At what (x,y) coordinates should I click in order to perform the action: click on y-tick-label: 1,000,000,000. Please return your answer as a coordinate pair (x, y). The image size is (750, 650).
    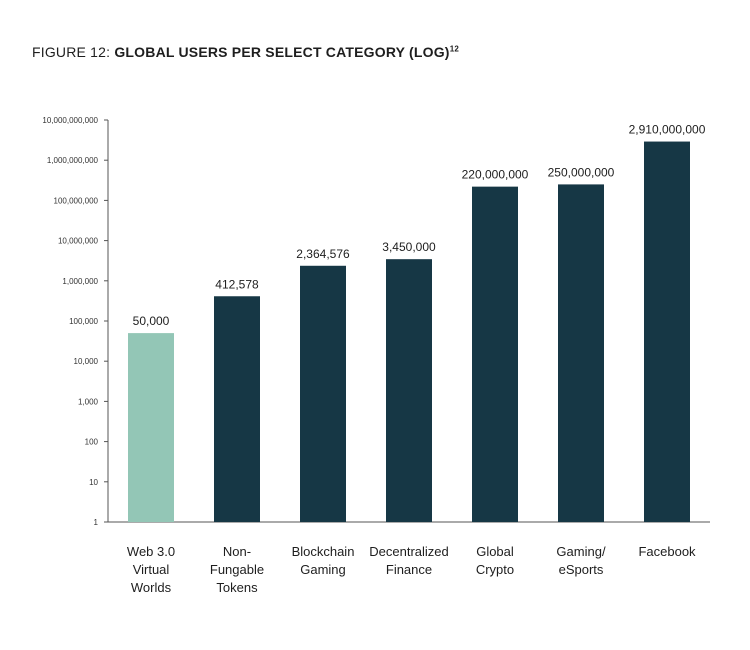
    Looking at the image, I should click on (73, 160).